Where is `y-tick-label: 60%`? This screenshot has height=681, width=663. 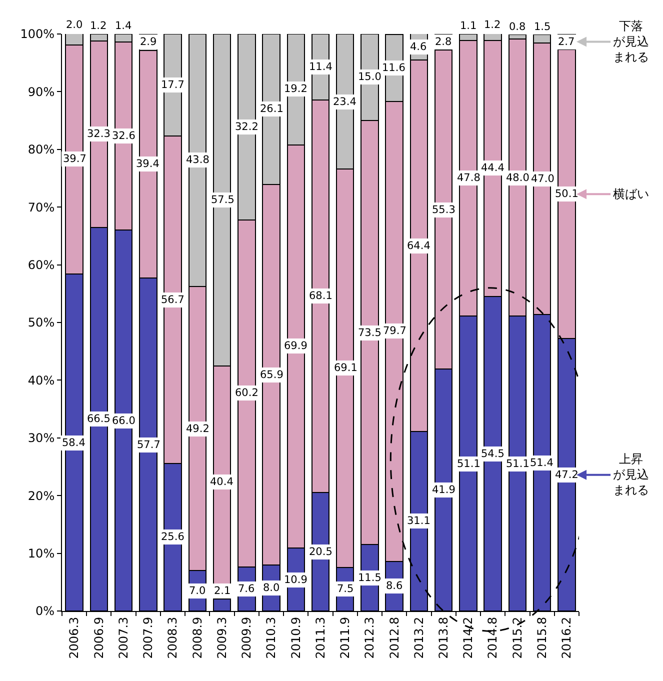
y-tick-label: 60% is located at coordinates (41, 265).